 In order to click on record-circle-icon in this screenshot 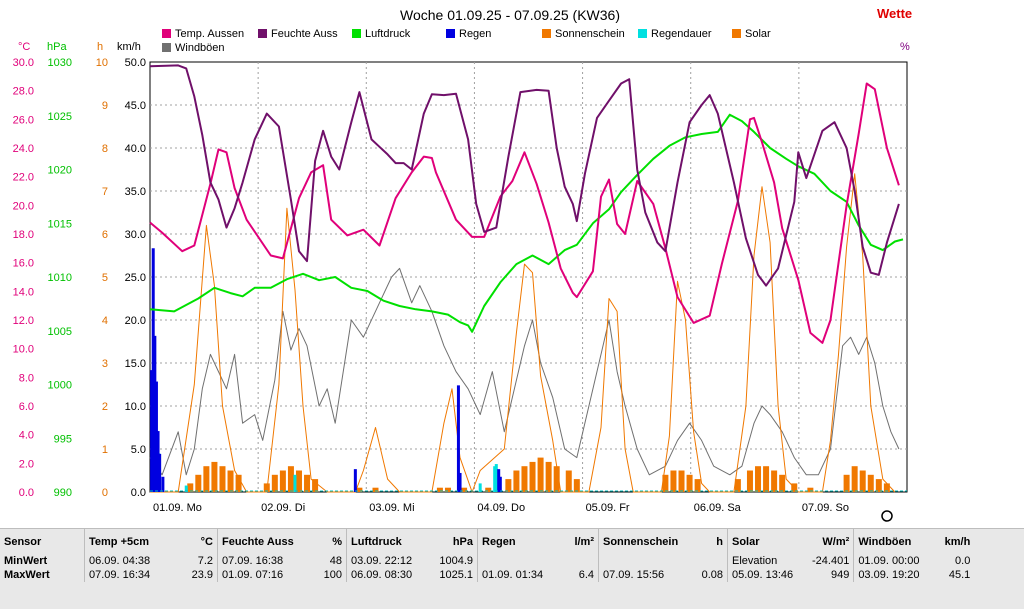, I will do `click(887, 516)`.